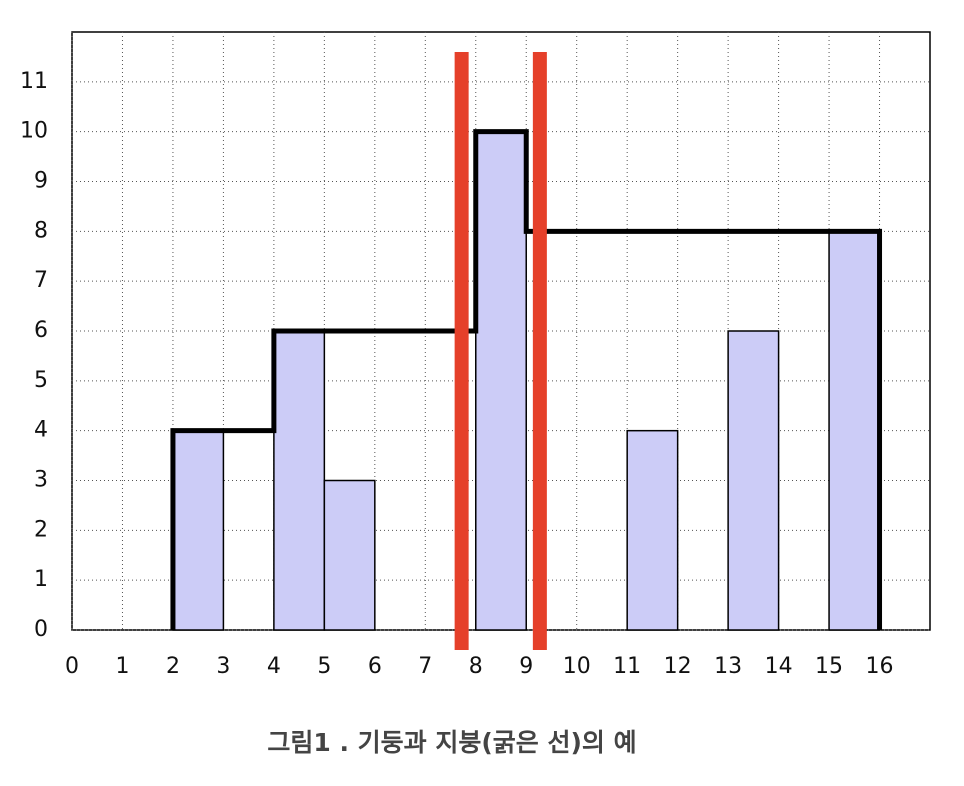  What do you see at coordinates (41, 230) in the screenshot?
I see `y-tick-label: 8` at bounding box center [41, 230].